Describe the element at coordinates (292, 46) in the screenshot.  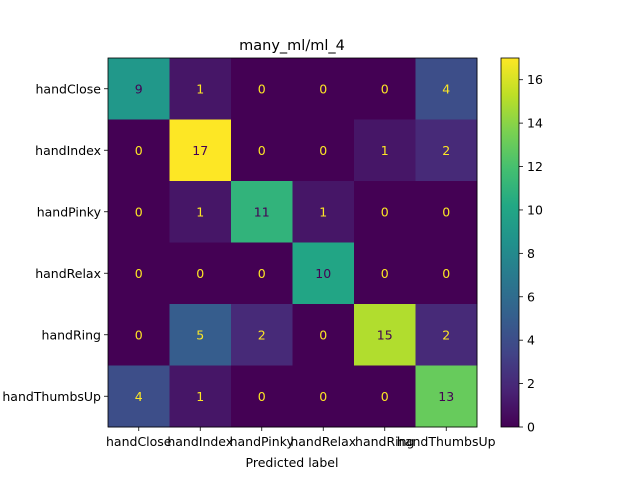
I see `chart-title: many_ml/ml_4` at that location.